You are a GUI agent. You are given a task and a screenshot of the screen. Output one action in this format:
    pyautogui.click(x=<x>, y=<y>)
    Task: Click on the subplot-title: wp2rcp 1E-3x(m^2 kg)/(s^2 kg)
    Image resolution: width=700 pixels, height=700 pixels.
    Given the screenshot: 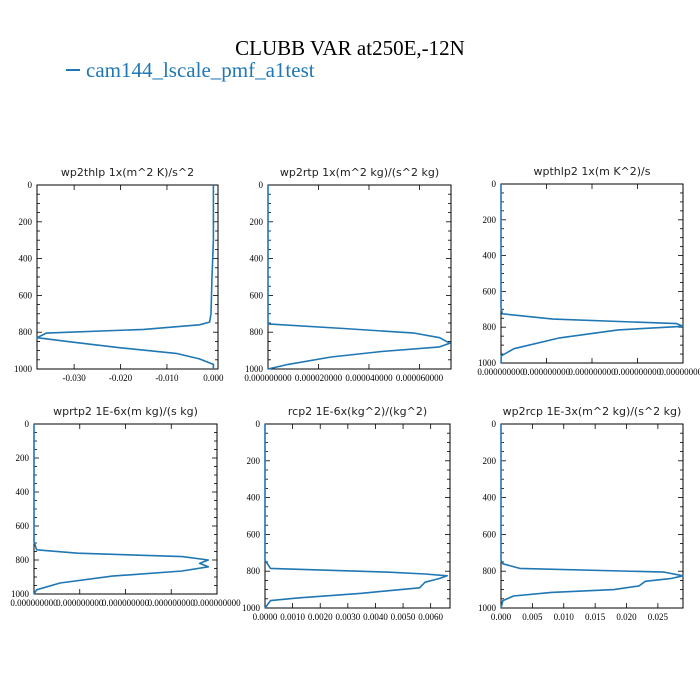 What is the action you would take?
    pyautogui.click(x=592, y=411)
    